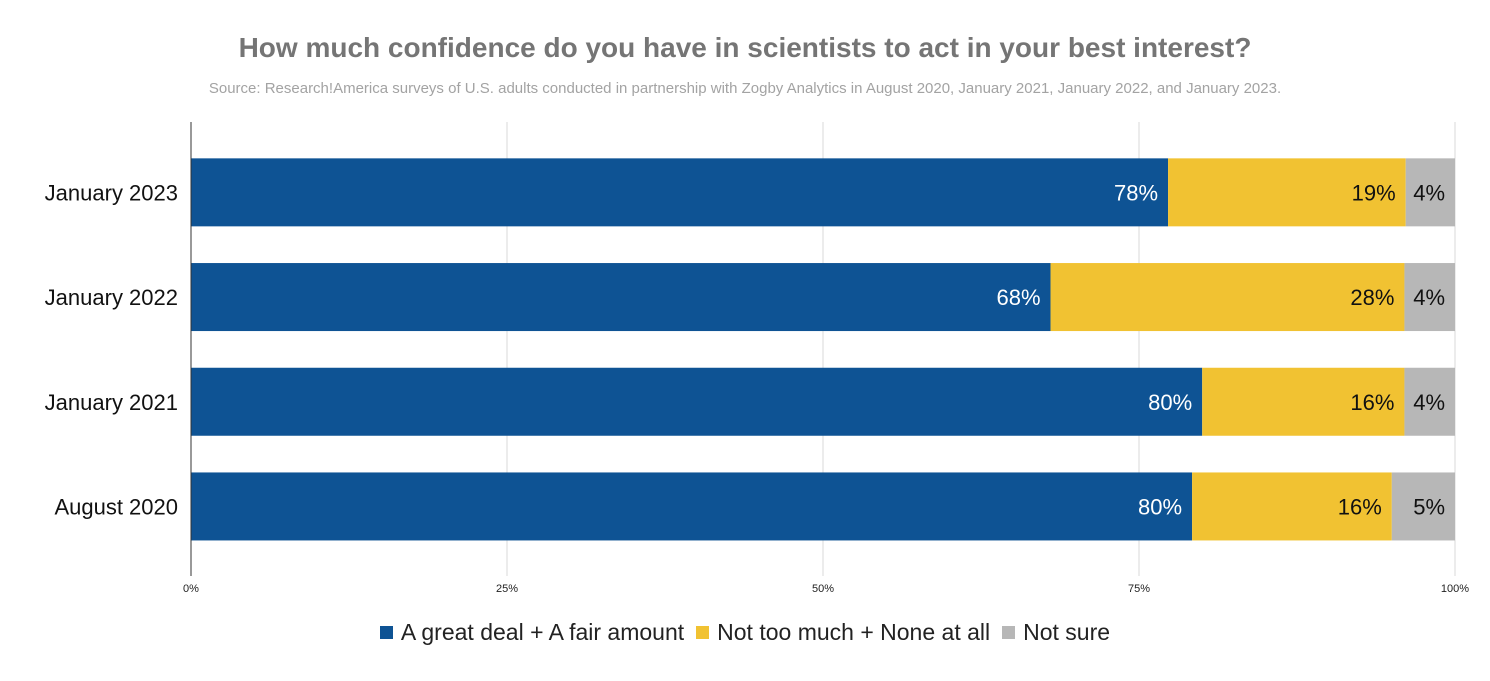 The height and width of the screenshot is (681, 1490). What do you see at coordinates (854, 632) in the screenshot?
I see `legend-label: Not too much + None at all` at bounding box center [854, 632].